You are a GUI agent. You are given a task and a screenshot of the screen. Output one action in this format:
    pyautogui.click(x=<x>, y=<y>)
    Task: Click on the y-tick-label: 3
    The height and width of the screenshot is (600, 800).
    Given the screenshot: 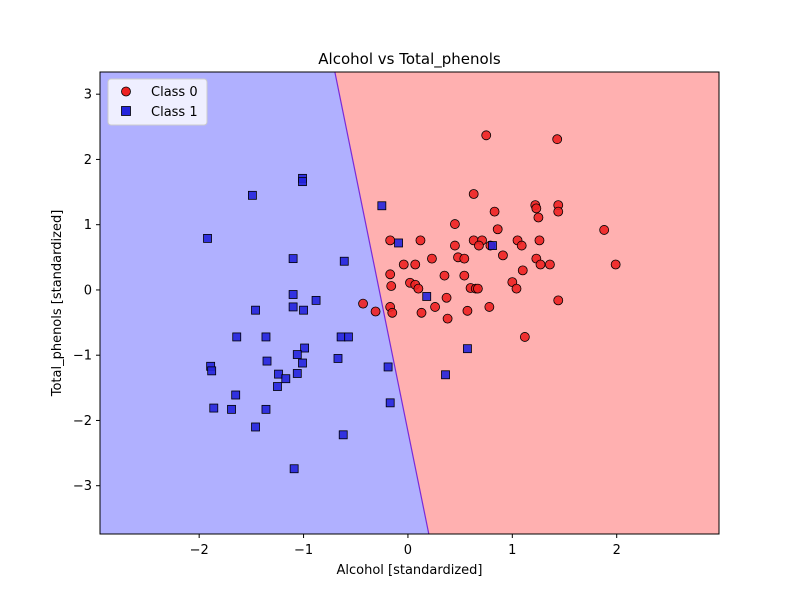 What is the action you would take?
    pyautogui.click(x=88, y=95)
    